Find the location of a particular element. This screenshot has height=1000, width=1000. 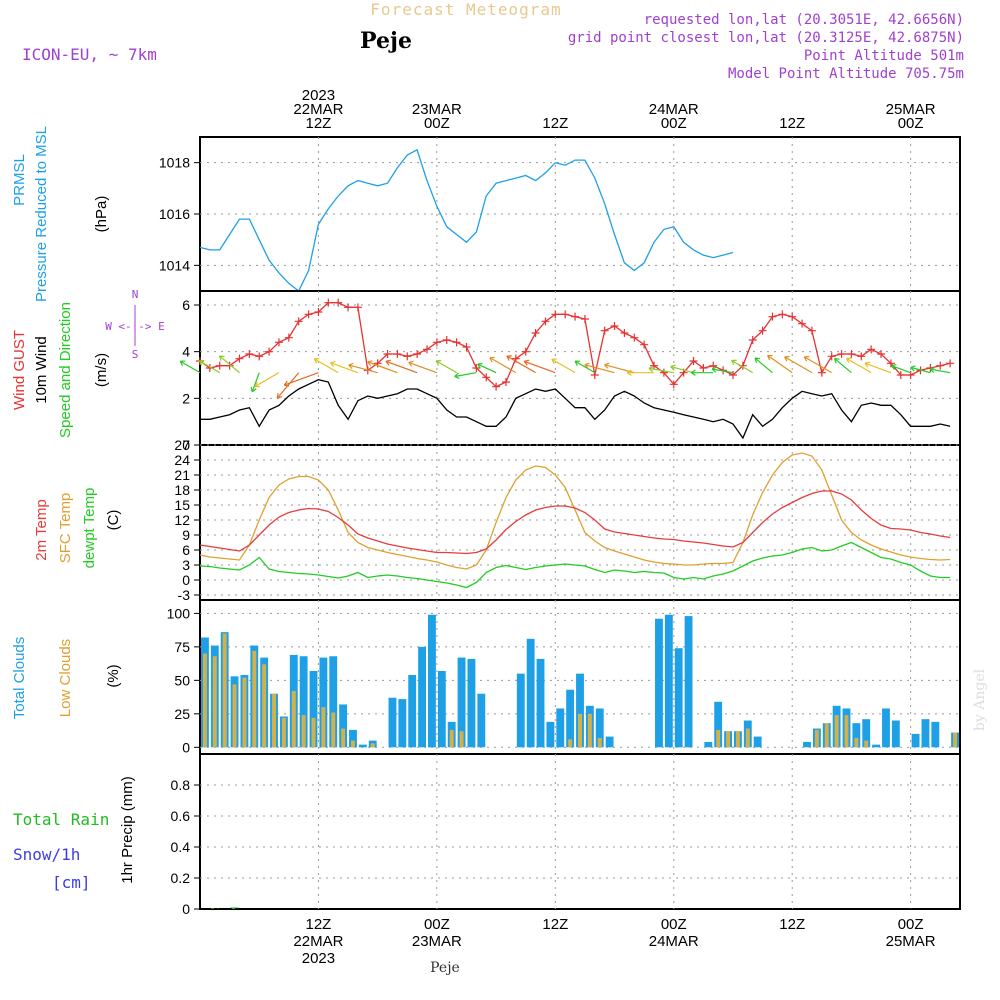

temp-2m-series-line is located at coordinates (575, 522).